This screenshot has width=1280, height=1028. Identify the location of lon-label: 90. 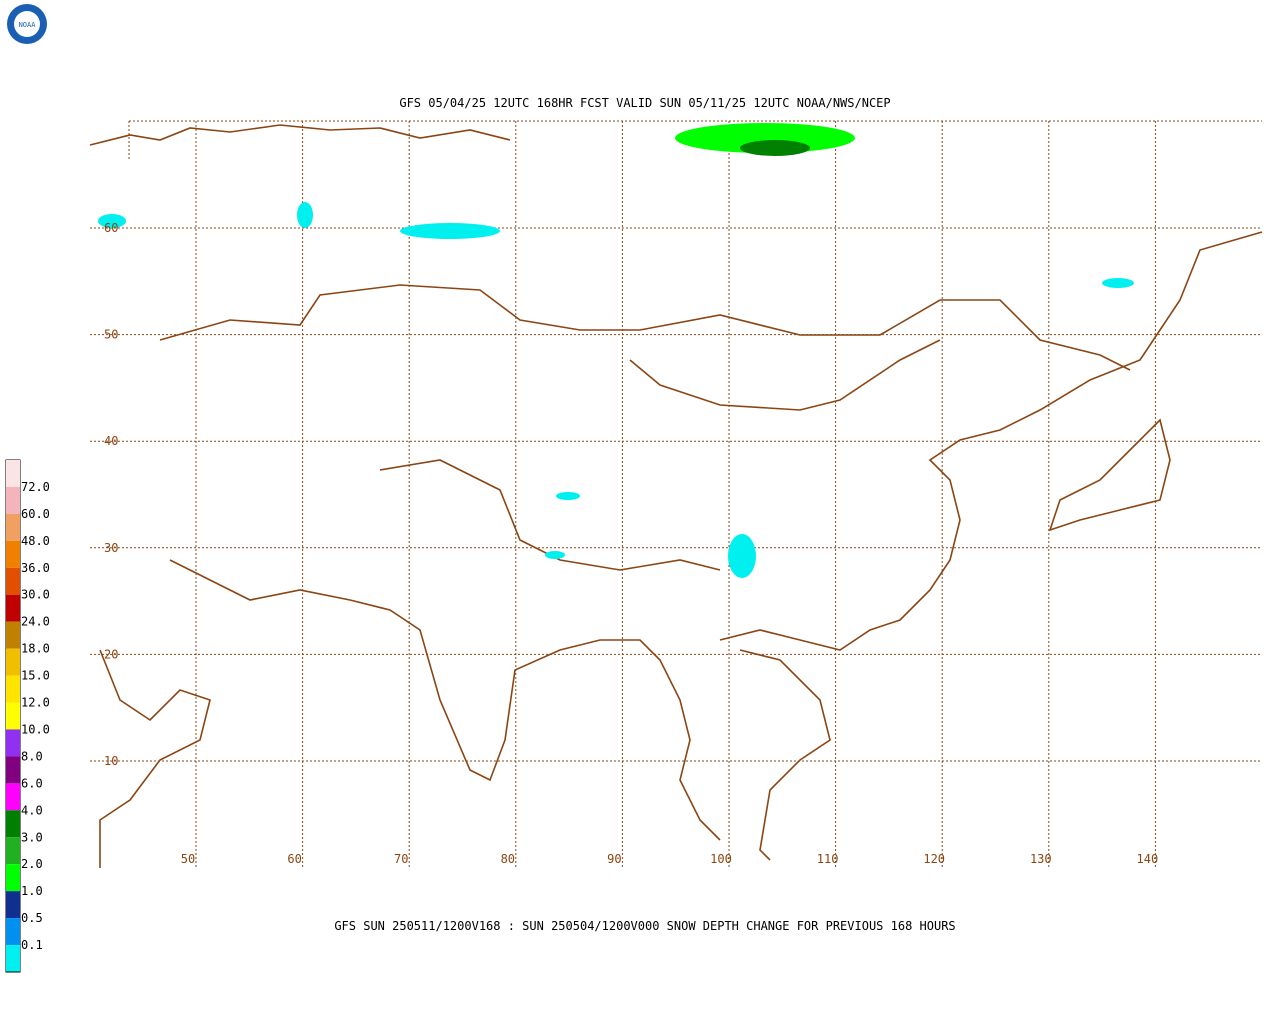
(614, 859).